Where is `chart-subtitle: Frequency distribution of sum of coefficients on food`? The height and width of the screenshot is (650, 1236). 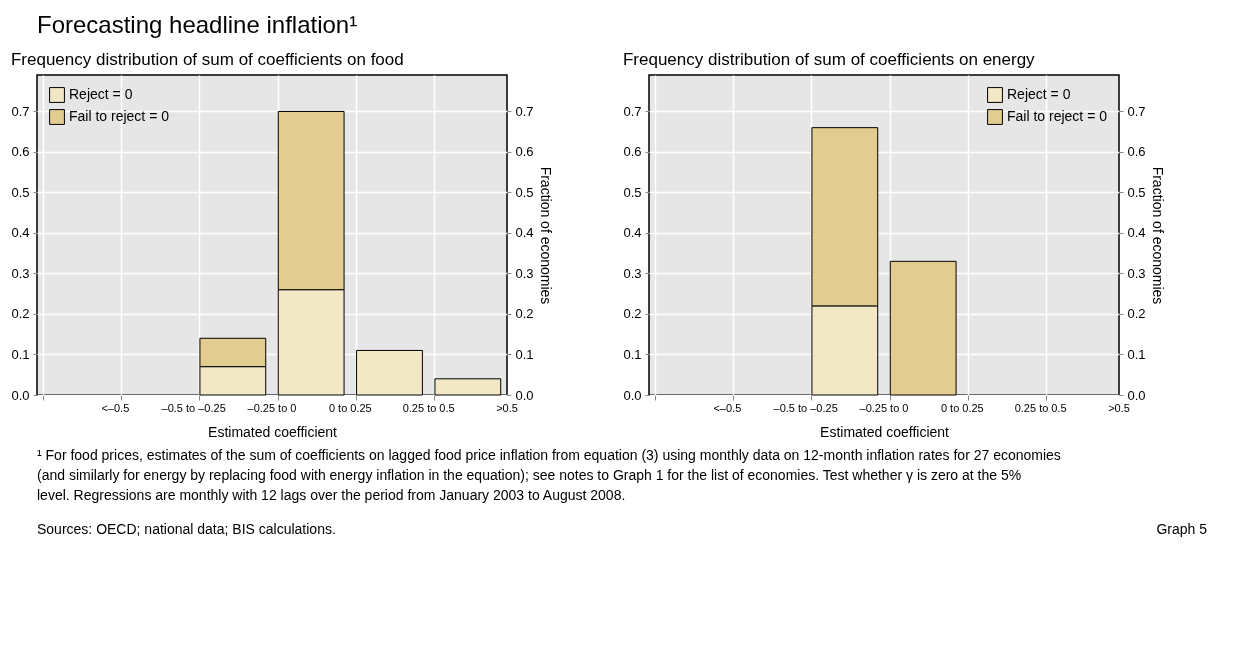
chart-subtitle: Frequency distribution of sum of coefficients on food is located at coordinates (207, 59).